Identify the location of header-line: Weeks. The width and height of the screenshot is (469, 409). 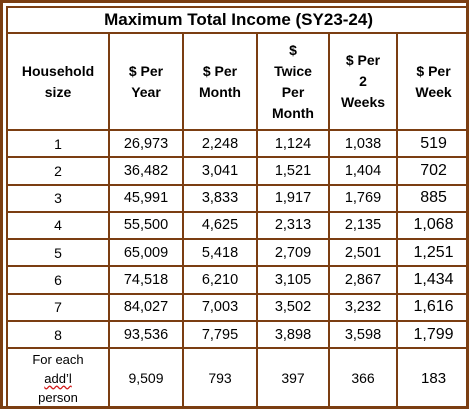
(363, 102).